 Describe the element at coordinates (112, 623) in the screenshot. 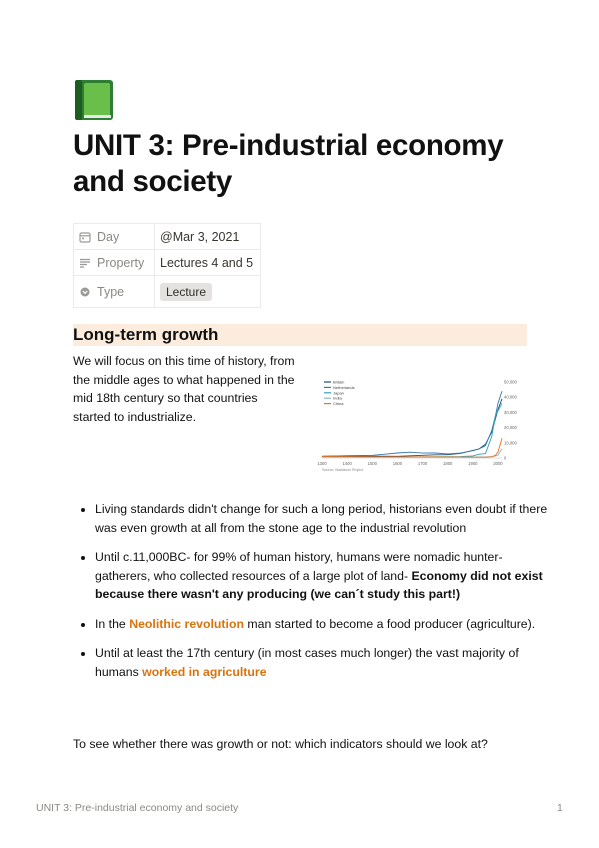

I see `bullet-text: In the` at that location.